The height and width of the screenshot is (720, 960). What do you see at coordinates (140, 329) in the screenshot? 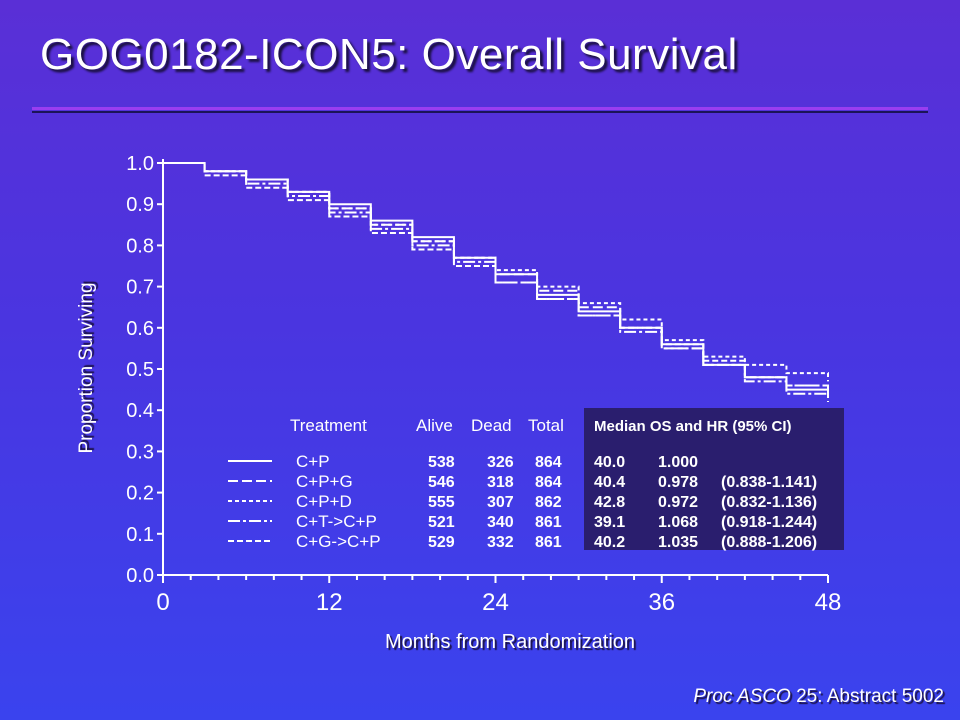
I see `y-tick-label: 0.6` at bounding box center [140, 329].